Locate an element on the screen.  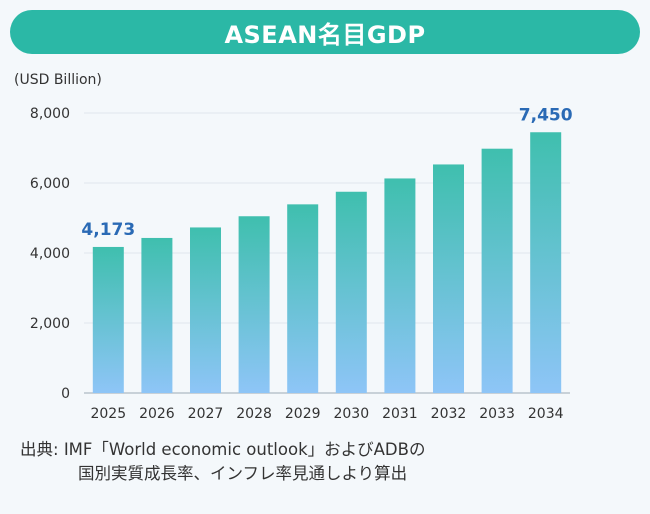
x-tick-label: 2033 is located at coordinates (497, 414).